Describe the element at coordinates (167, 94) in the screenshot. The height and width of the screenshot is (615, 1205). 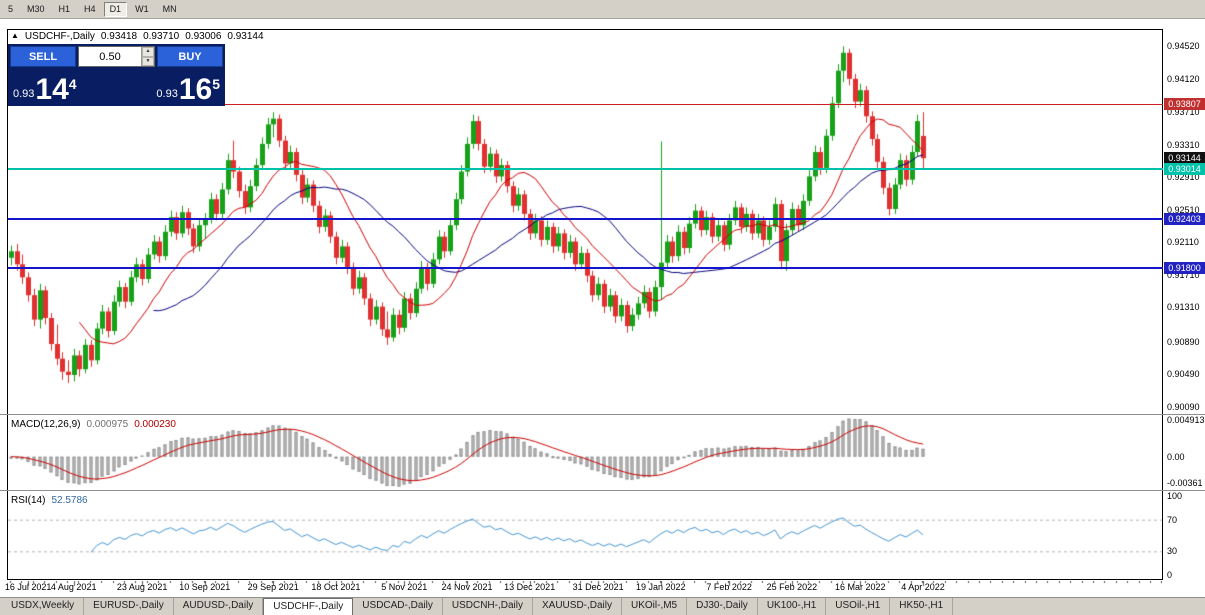
I see `buy-price-prefix: 0.93` at that location.